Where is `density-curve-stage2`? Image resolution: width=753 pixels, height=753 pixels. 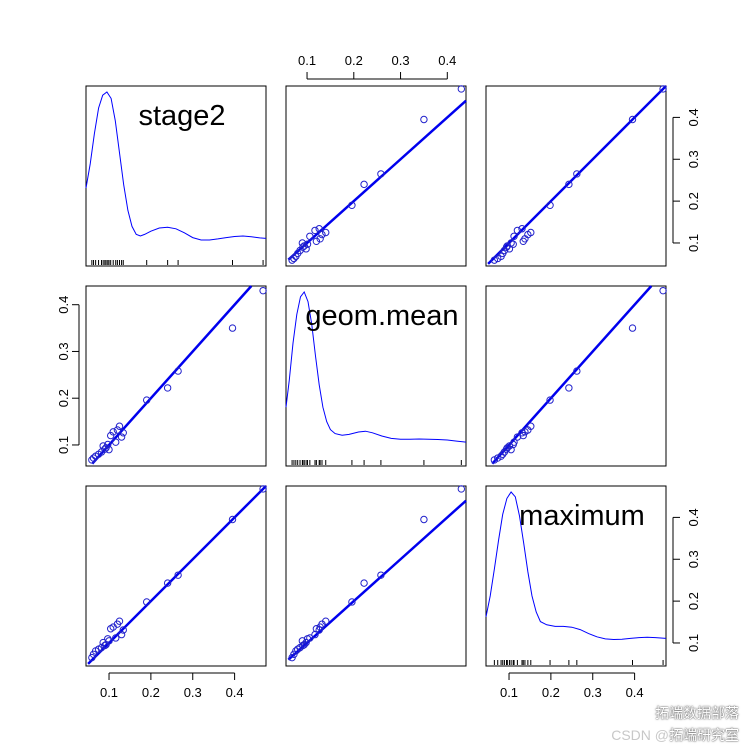
density-curve-stage2 is located at coordinates (176, 166).